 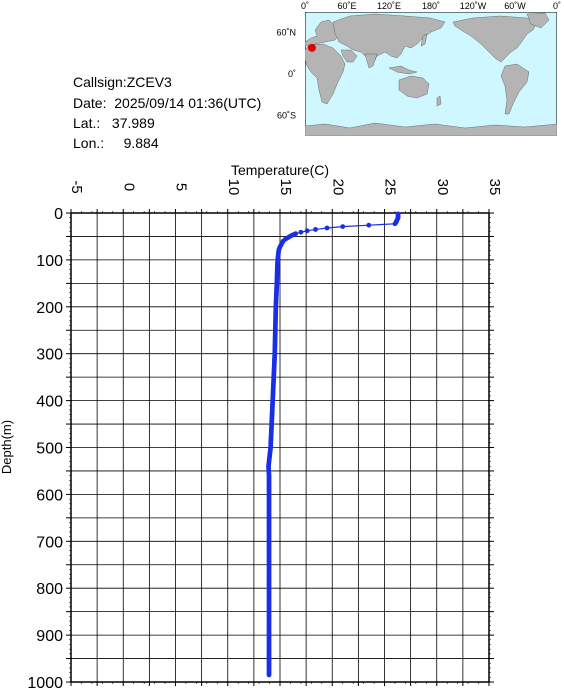 What do you see at coordinates (538, 20) in the screenshot?
I see `land-greenland` at bounding box center [538, 20].